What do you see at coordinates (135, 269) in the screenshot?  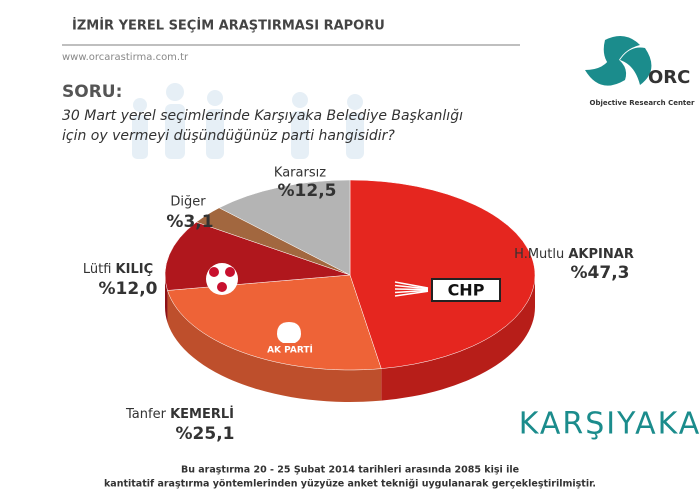 I see `last-name: KILIÇ` at bounding box center [135, 269].